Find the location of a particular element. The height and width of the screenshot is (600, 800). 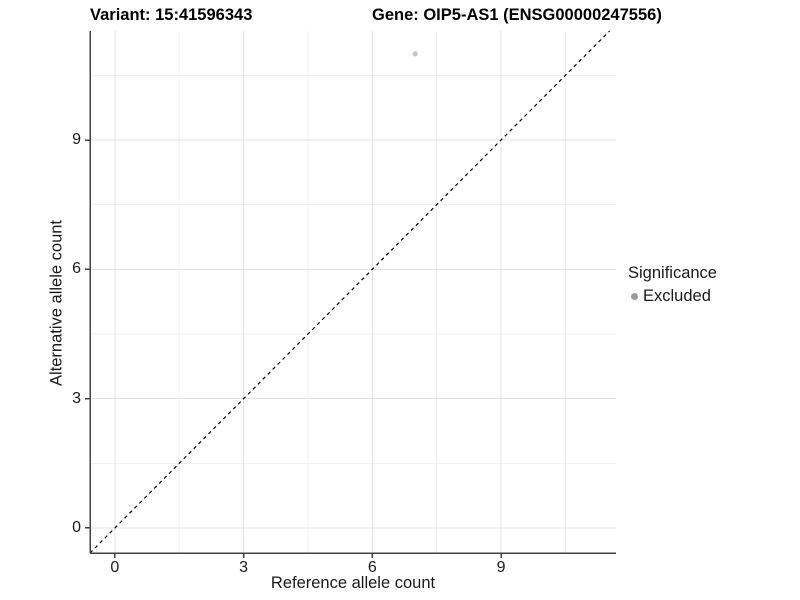

data-point is located at coordinates (415, 54).